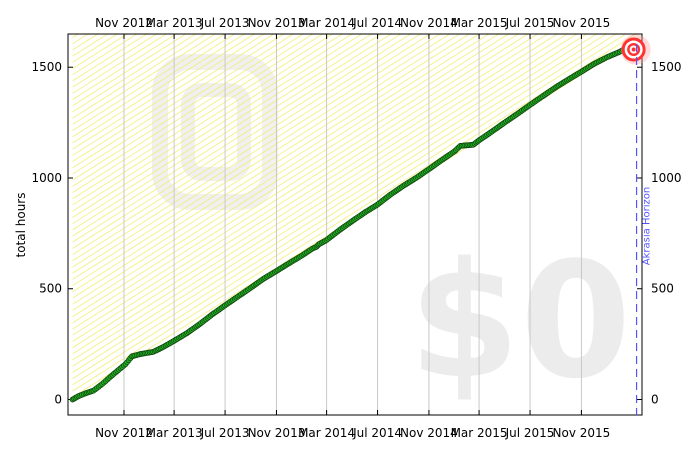  I want to click on y-tick-label-right: 1000, so click(666, 178).